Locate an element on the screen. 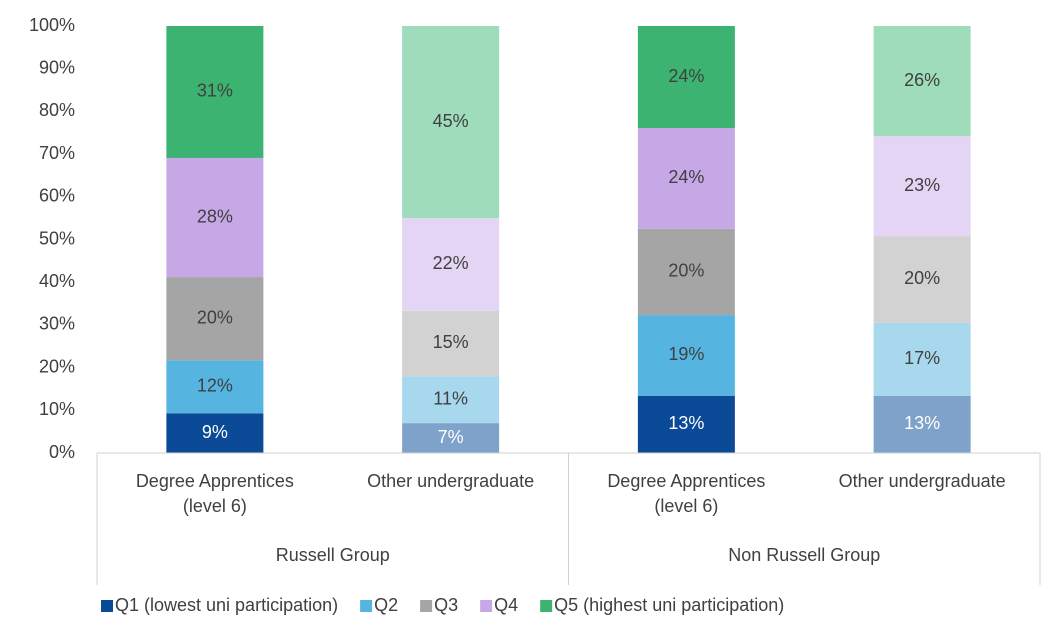 The width and height of the screenshot is (1049, 619). data-label: 17% is located at coordinates (922, 358).